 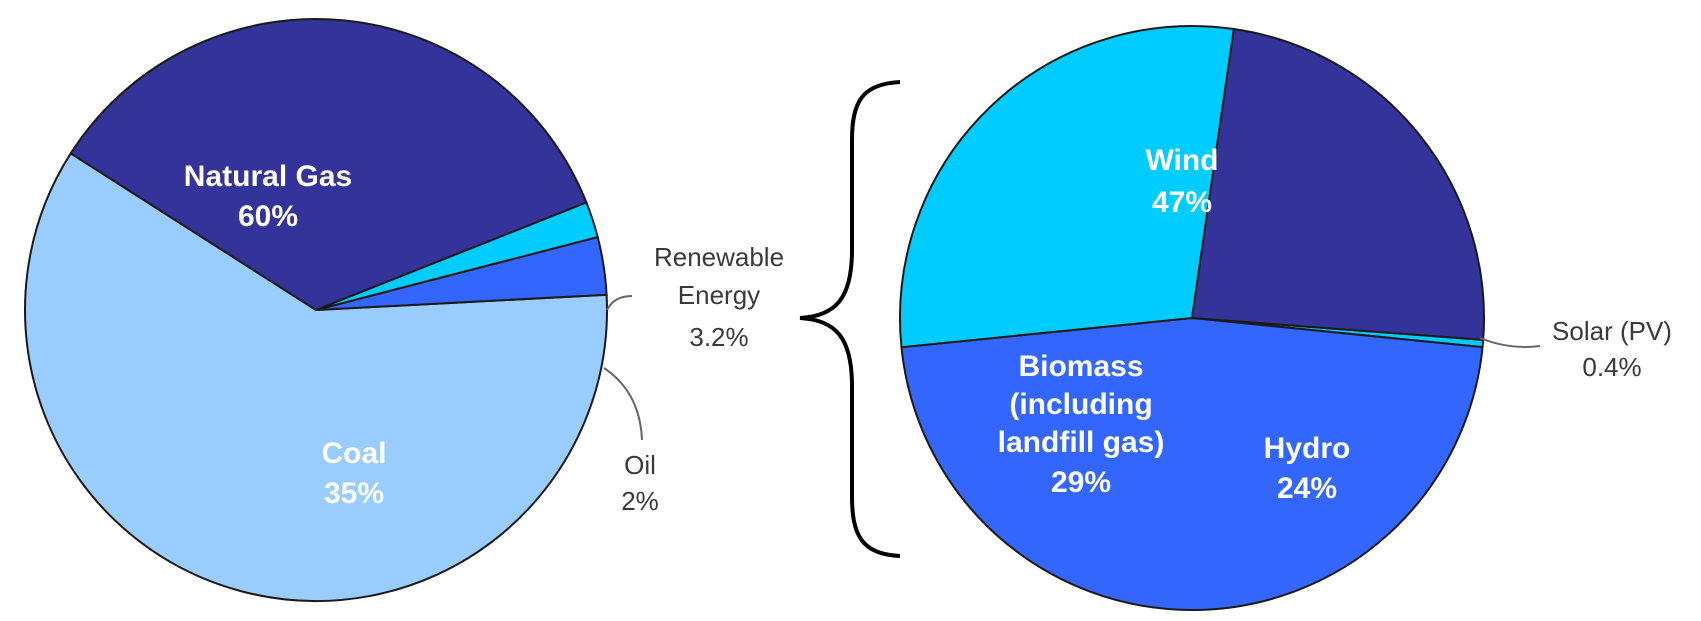 What do you see at coordinates (1080, 404) in the screenshot?
I see `biomass-label-line2: (including` at bounding box center [1080, 404].